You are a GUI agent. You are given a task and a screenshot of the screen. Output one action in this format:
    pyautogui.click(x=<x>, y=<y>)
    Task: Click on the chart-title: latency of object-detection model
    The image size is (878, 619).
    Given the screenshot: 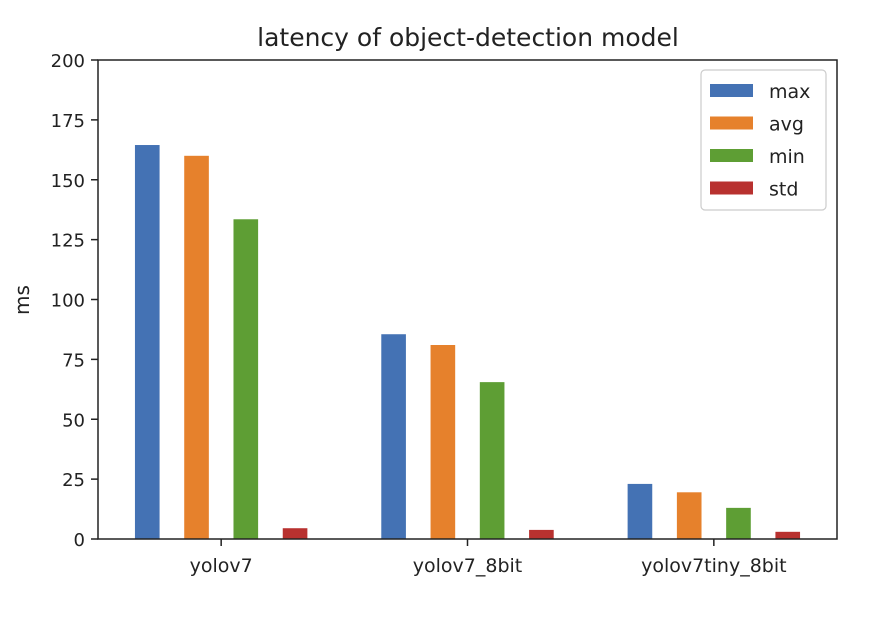 What is the action you would take?
    pyautogui.click(x=468, y=37)
    